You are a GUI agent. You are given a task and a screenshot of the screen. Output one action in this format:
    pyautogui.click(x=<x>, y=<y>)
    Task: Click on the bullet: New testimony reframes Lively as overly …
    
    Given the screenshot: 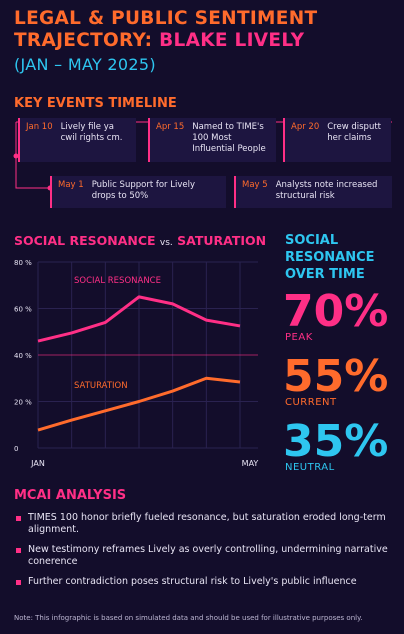 What is the action you would take?
    pyautogui.click(x=204, y=556)
    